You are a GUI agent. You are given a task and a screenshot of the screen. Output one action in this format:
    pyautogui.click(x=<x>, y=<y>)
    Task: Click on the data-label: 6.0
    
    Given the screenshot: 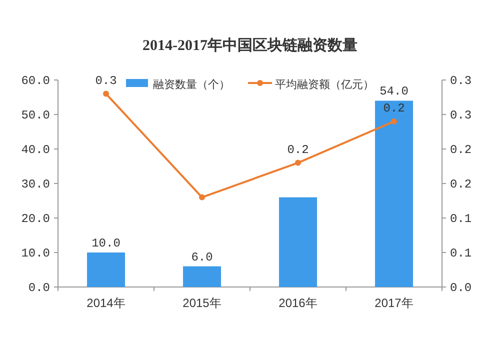 What is the action you would take?
    pyautogui.click(x=202, y=257)
    